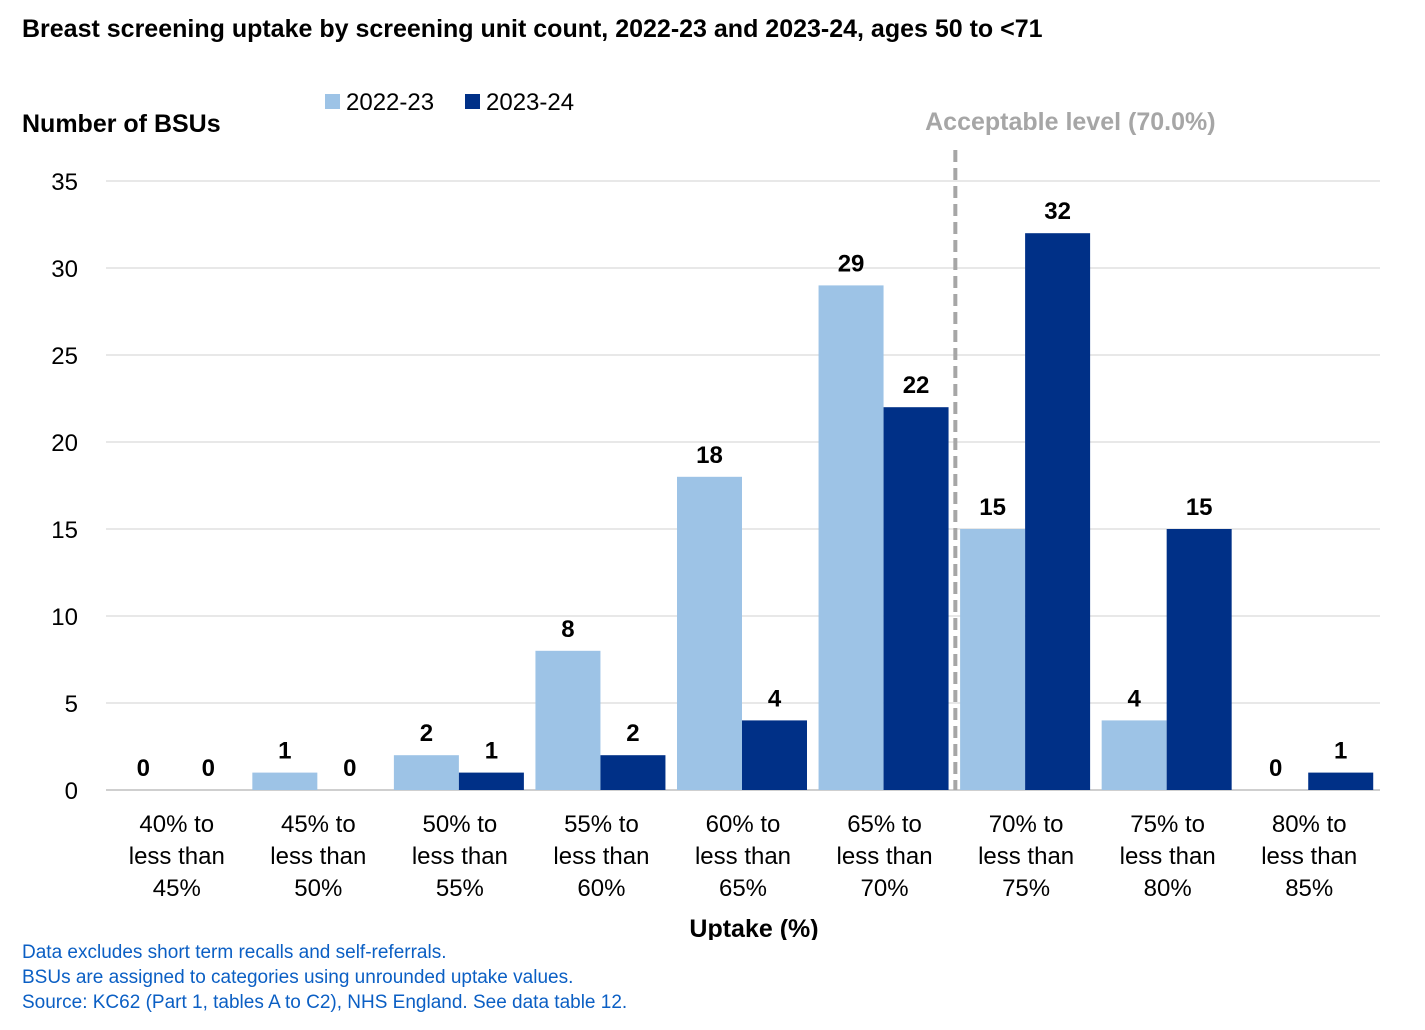 This screenshot has height=1030, width=1425. I want to click on data-label: 22, so click(916, 385).